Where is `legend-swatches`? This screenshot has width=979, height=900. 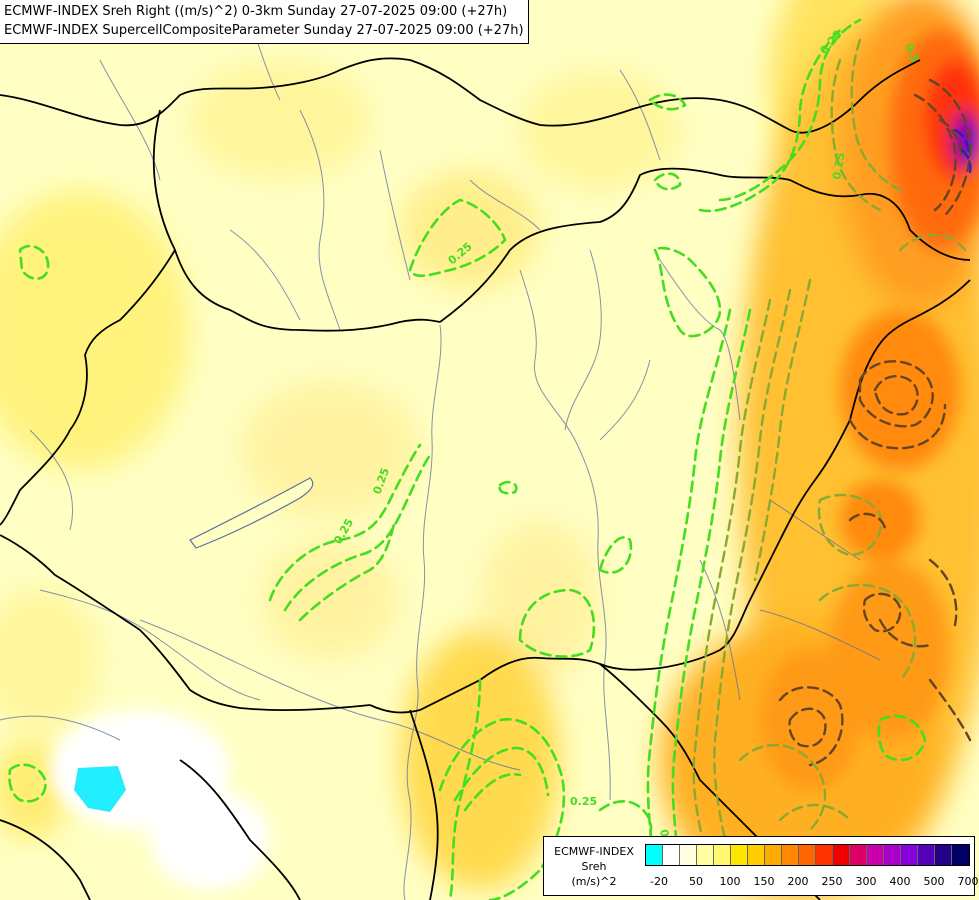 legend-swatches is located at coordinates (807, 855).